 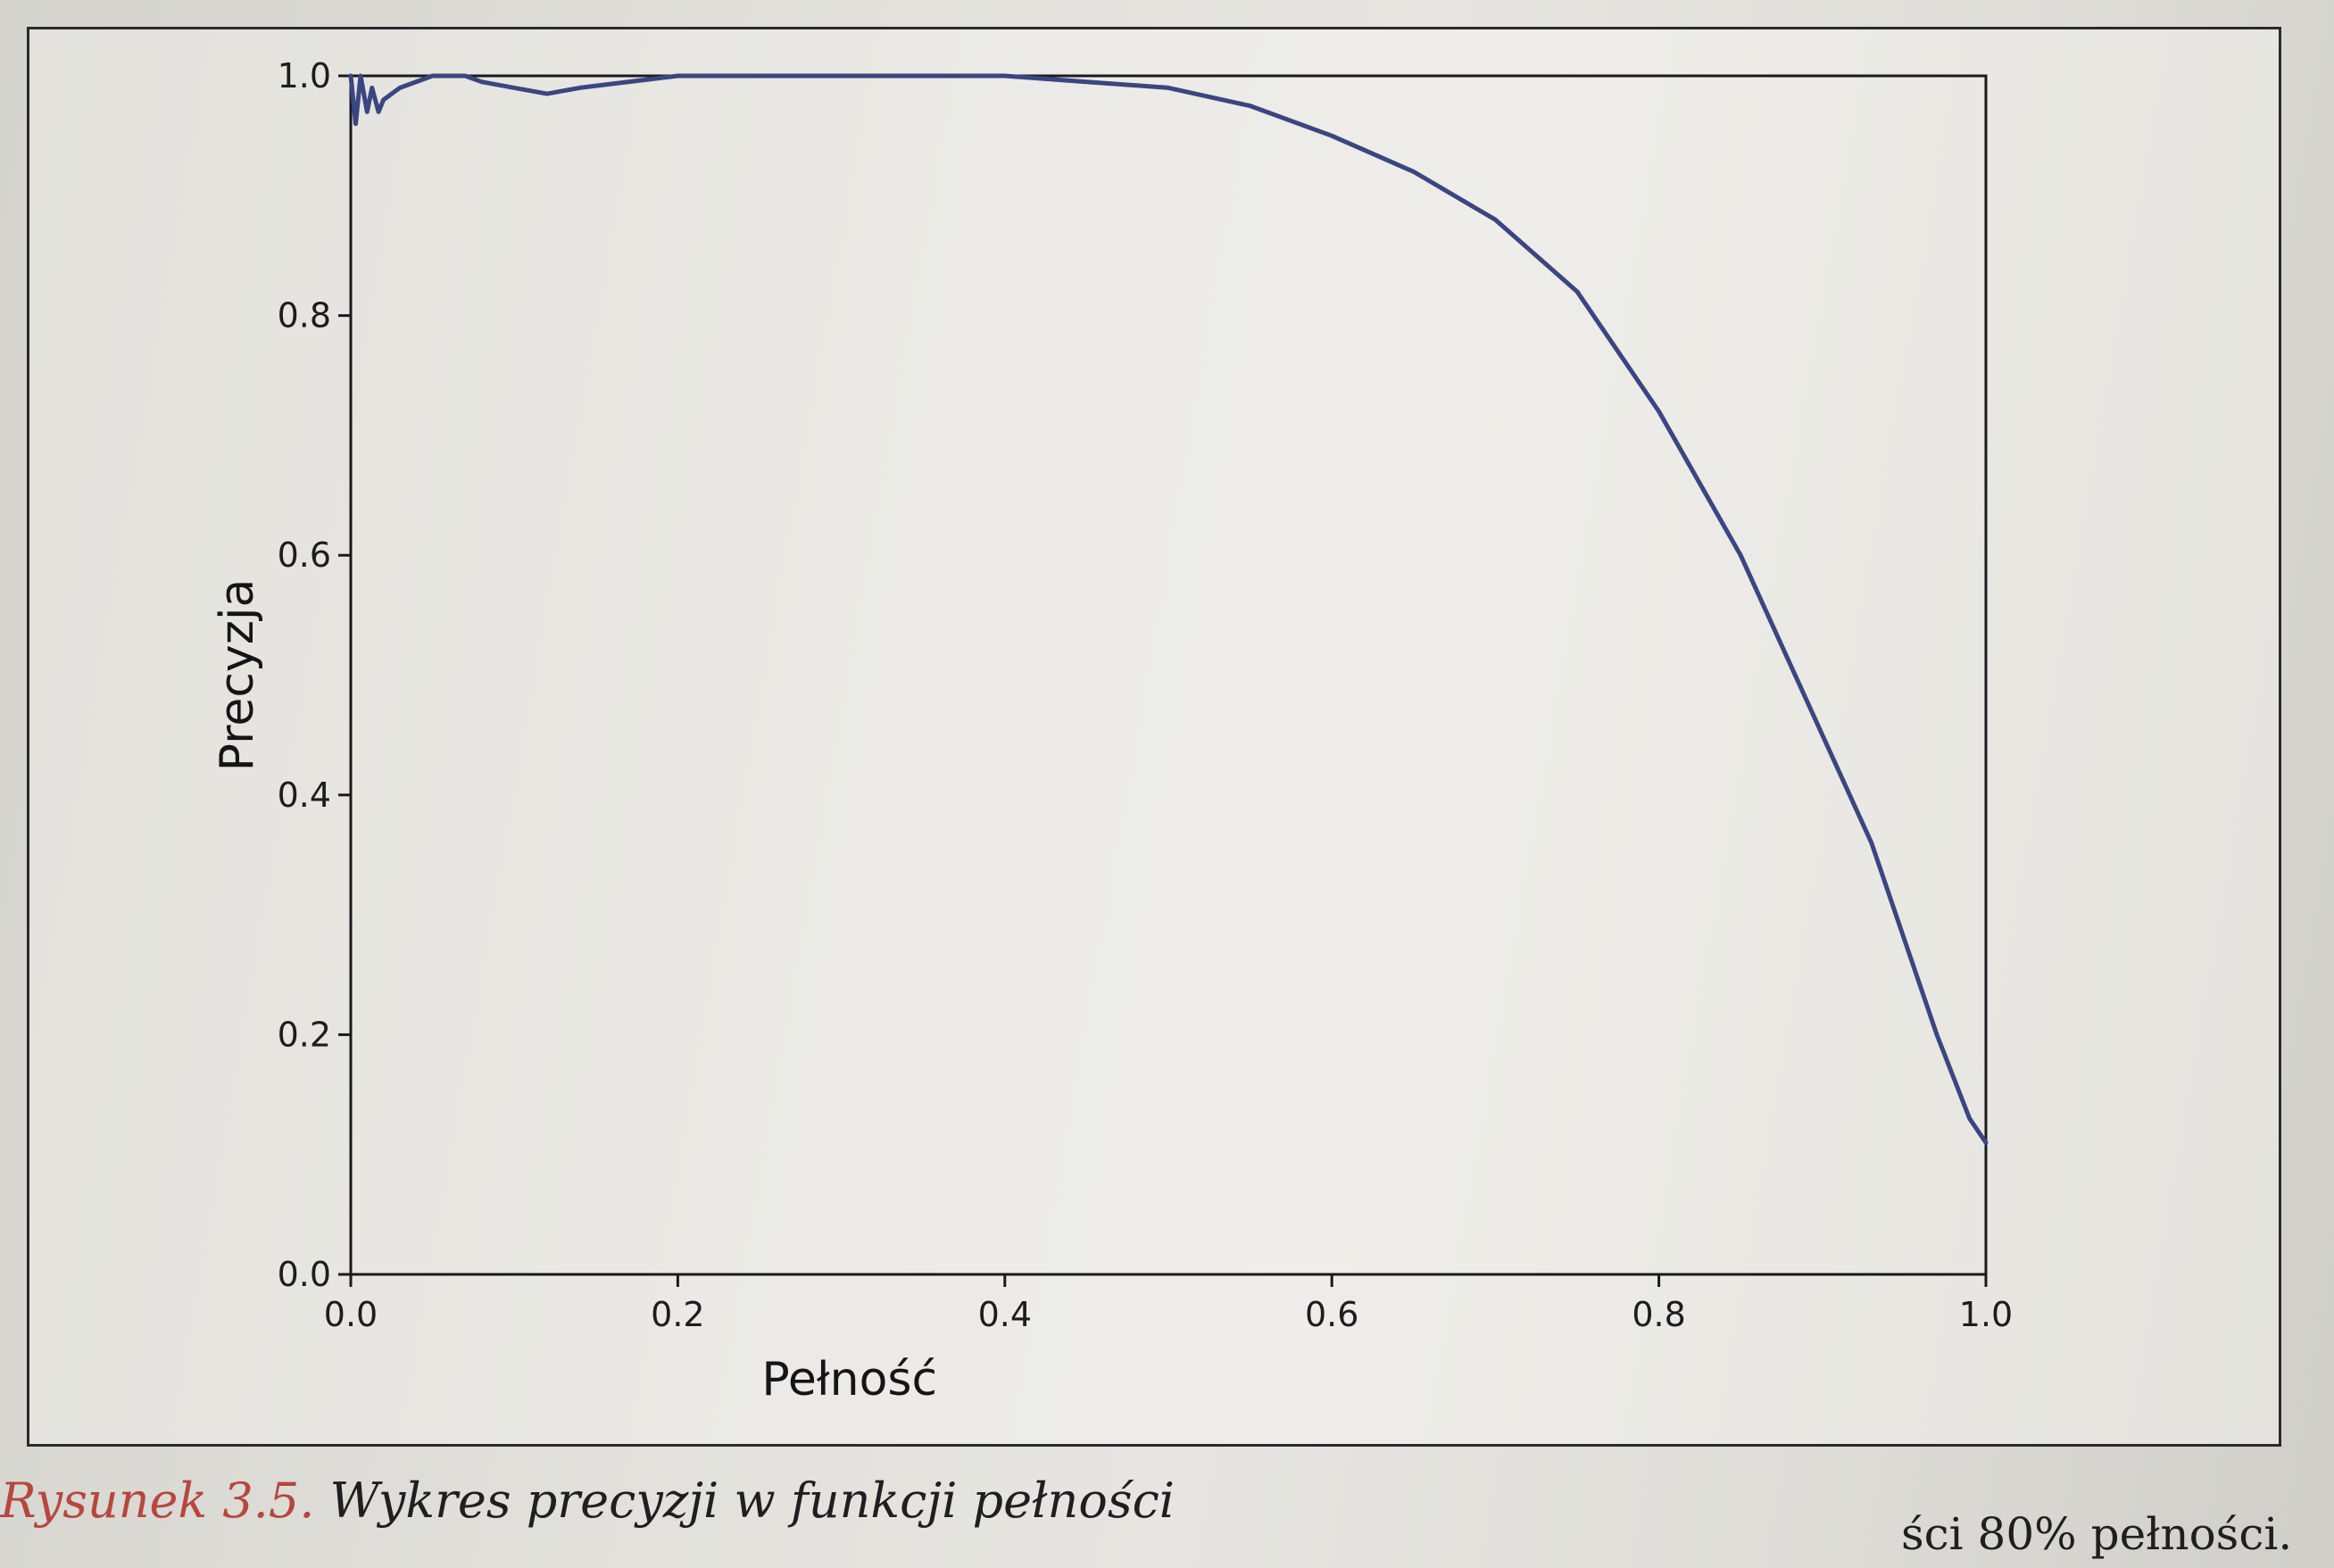 What do you see at coordinates (752, 1501) in the screenshot?
I see `figure-caption-text: Wykres precyzji w funkcji pełności` at bounding box center [752, 1501].